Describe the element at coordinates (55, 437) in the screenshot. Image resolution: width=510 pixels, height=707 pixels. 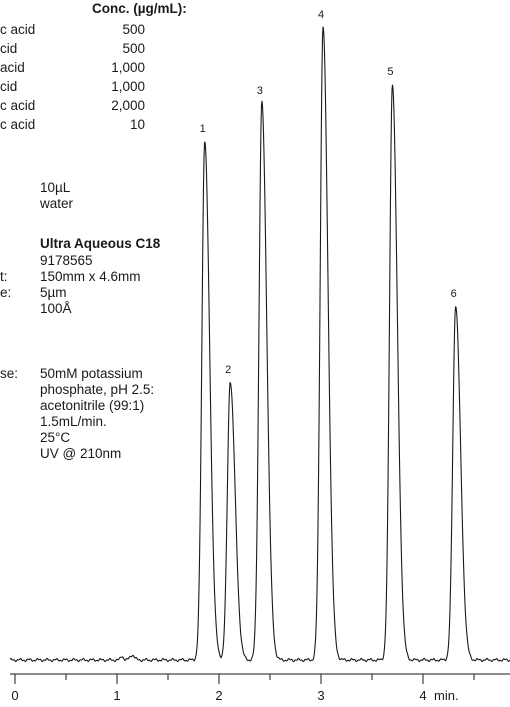
I see `temperature: 25°C` at that location.